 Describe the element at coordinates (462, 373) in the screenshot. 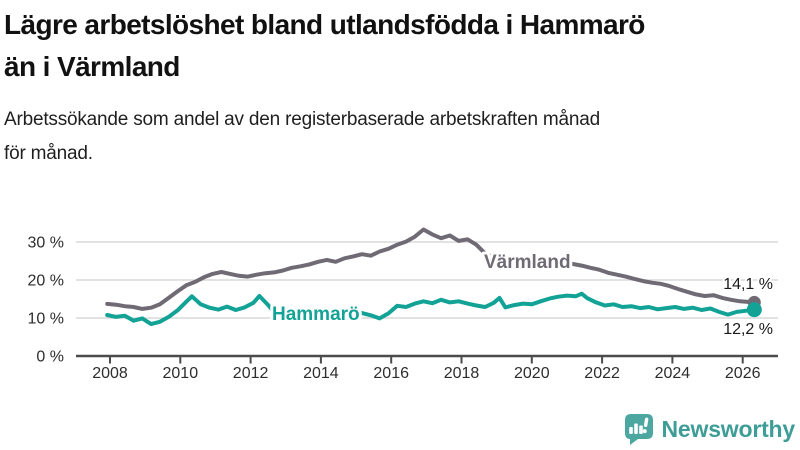

I see `x-tick-label-2018: 2018` at that location.